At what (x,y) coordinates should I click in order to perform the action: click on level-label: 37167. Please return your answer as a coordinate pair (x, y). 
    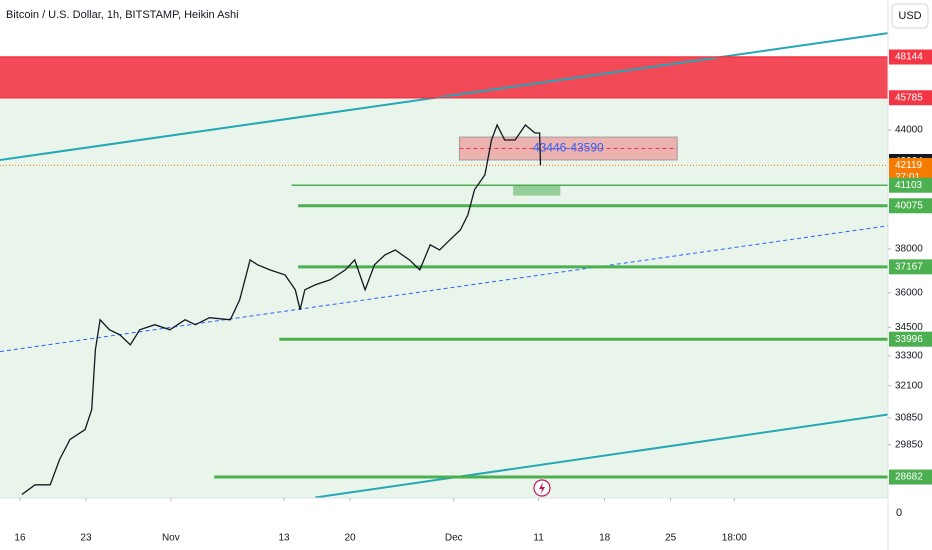
    Looking at the image, I should click on (909, 267).